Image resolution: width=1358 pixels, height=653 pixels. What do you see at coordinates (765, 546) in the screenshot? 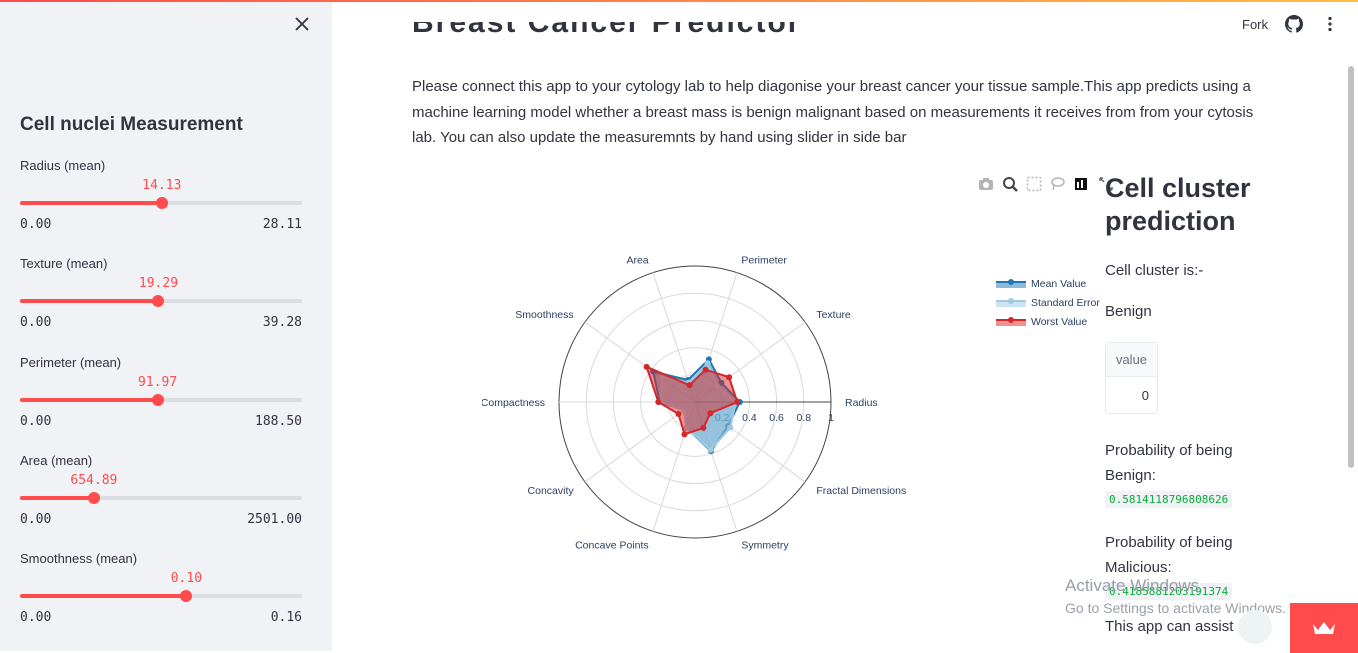
I see `radar-category-label: Symmetry` at bounding box center [765, 546].